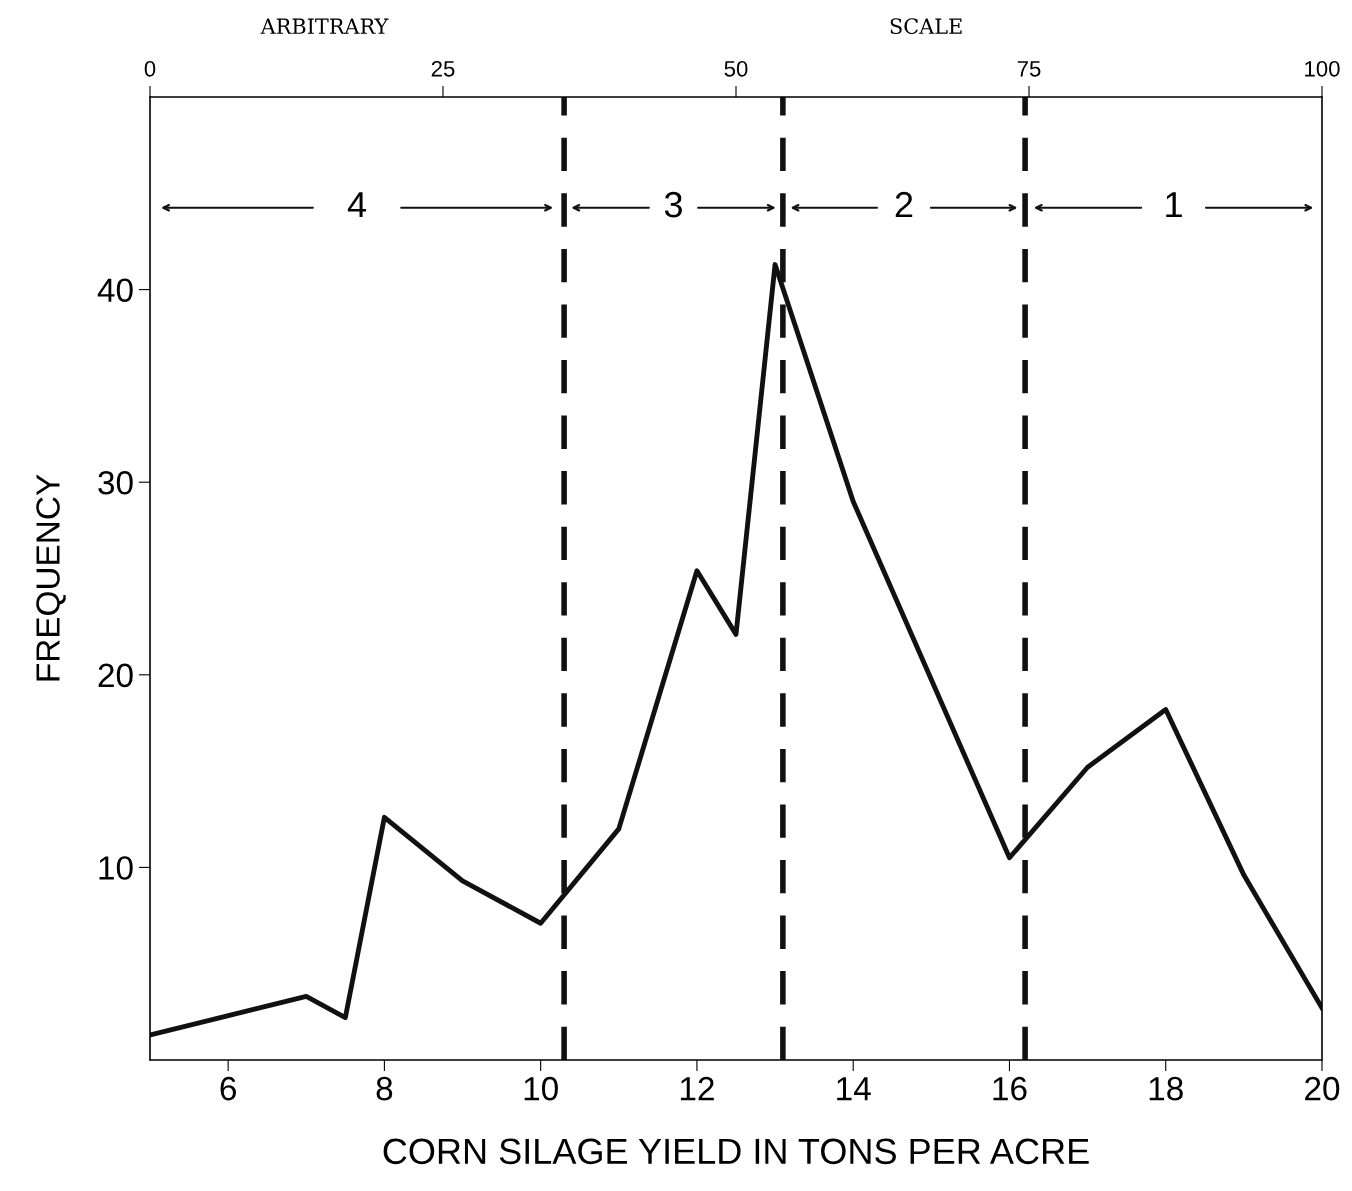 The height and width of the screenshot is (1191, 1352). Describe the element at coordinates (115, 675) in the screenshot. I see `y-tick-label: 20` at that location.